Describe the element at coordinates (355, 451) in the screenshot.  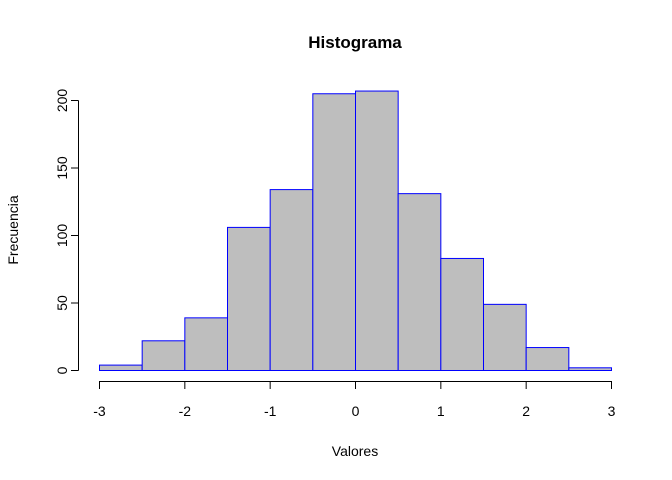
I see `x-axis-label: Valores` at that location.